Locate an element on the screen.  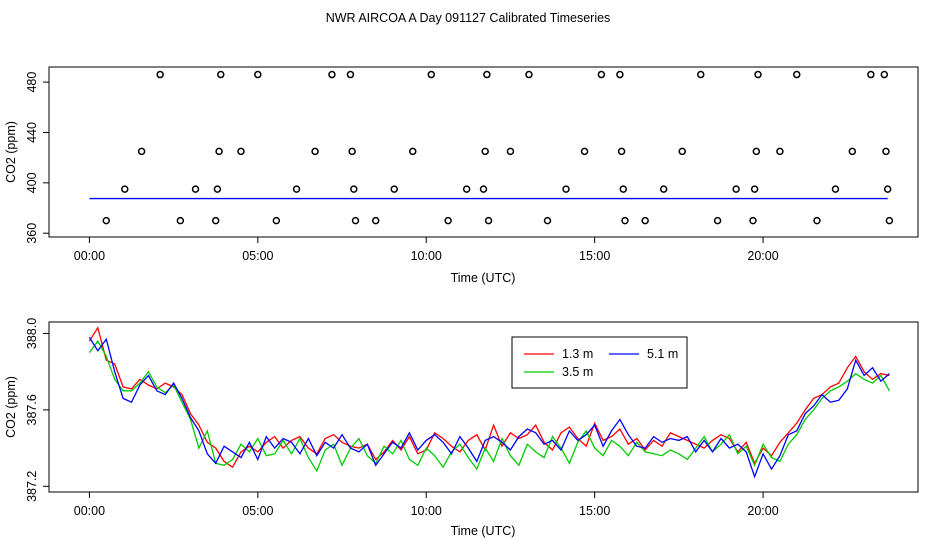
legend-label: 1.3 m is located at coordinates (577, 354).